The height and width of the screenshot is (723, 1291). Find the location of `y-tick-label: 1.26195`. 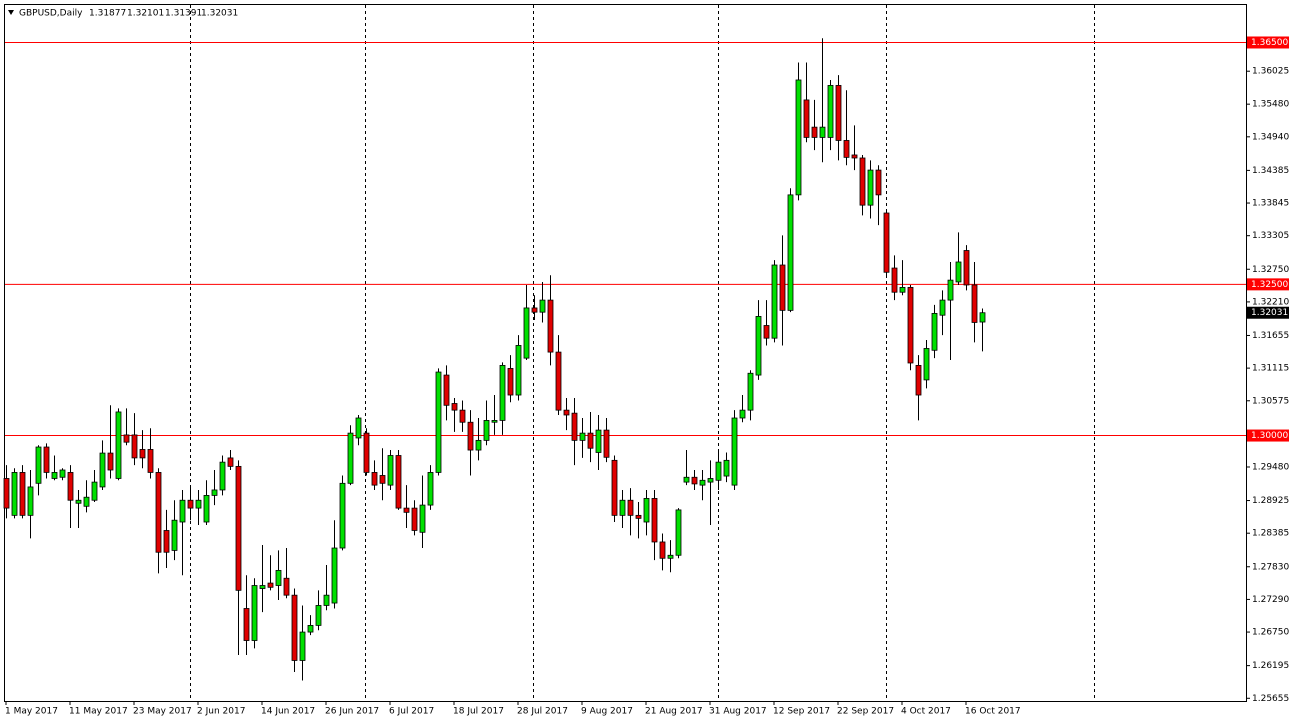

y-tick-label: 1.26195 is located at coordinates (1270, 666).